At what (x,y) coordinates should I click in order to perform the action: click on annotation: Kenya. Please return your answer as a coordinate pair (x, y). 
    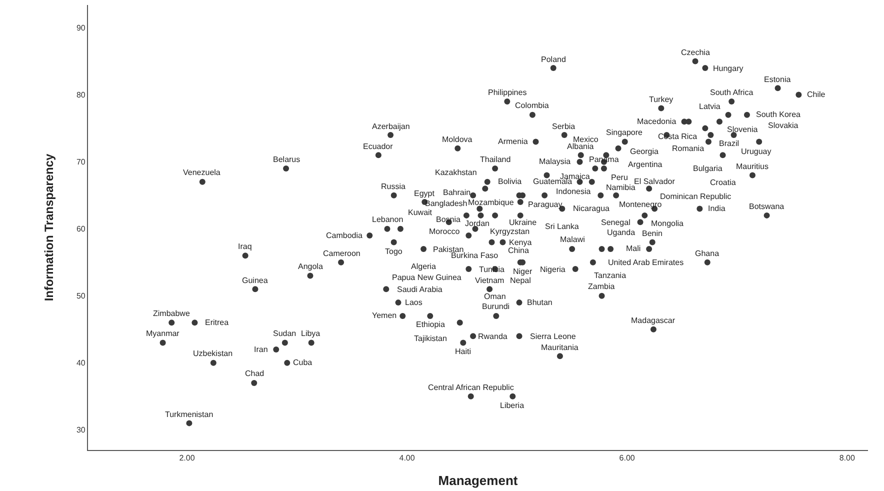
    Looking at the image, I should click on (520, 242).